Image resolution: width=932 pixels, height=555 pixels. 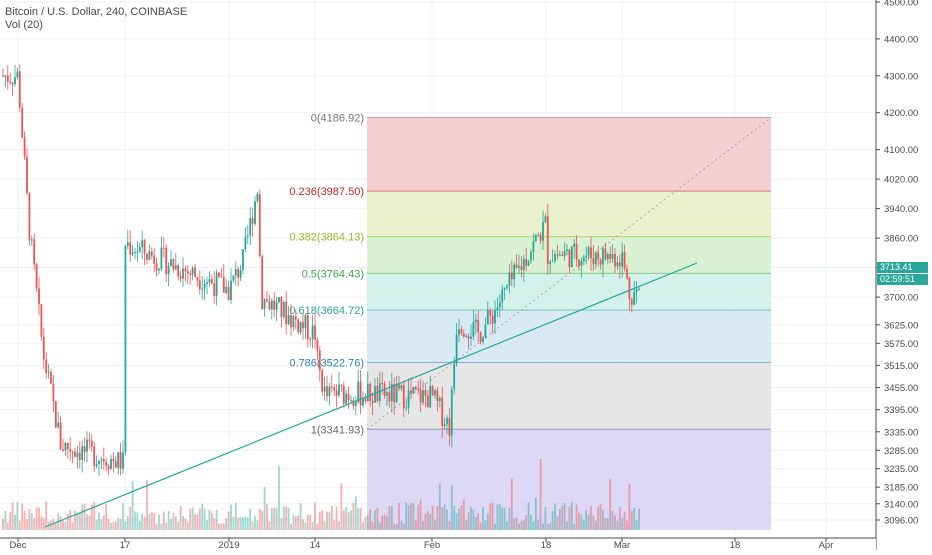 I want to click on time-tick-label: Dec, so click(x=18, y=545).